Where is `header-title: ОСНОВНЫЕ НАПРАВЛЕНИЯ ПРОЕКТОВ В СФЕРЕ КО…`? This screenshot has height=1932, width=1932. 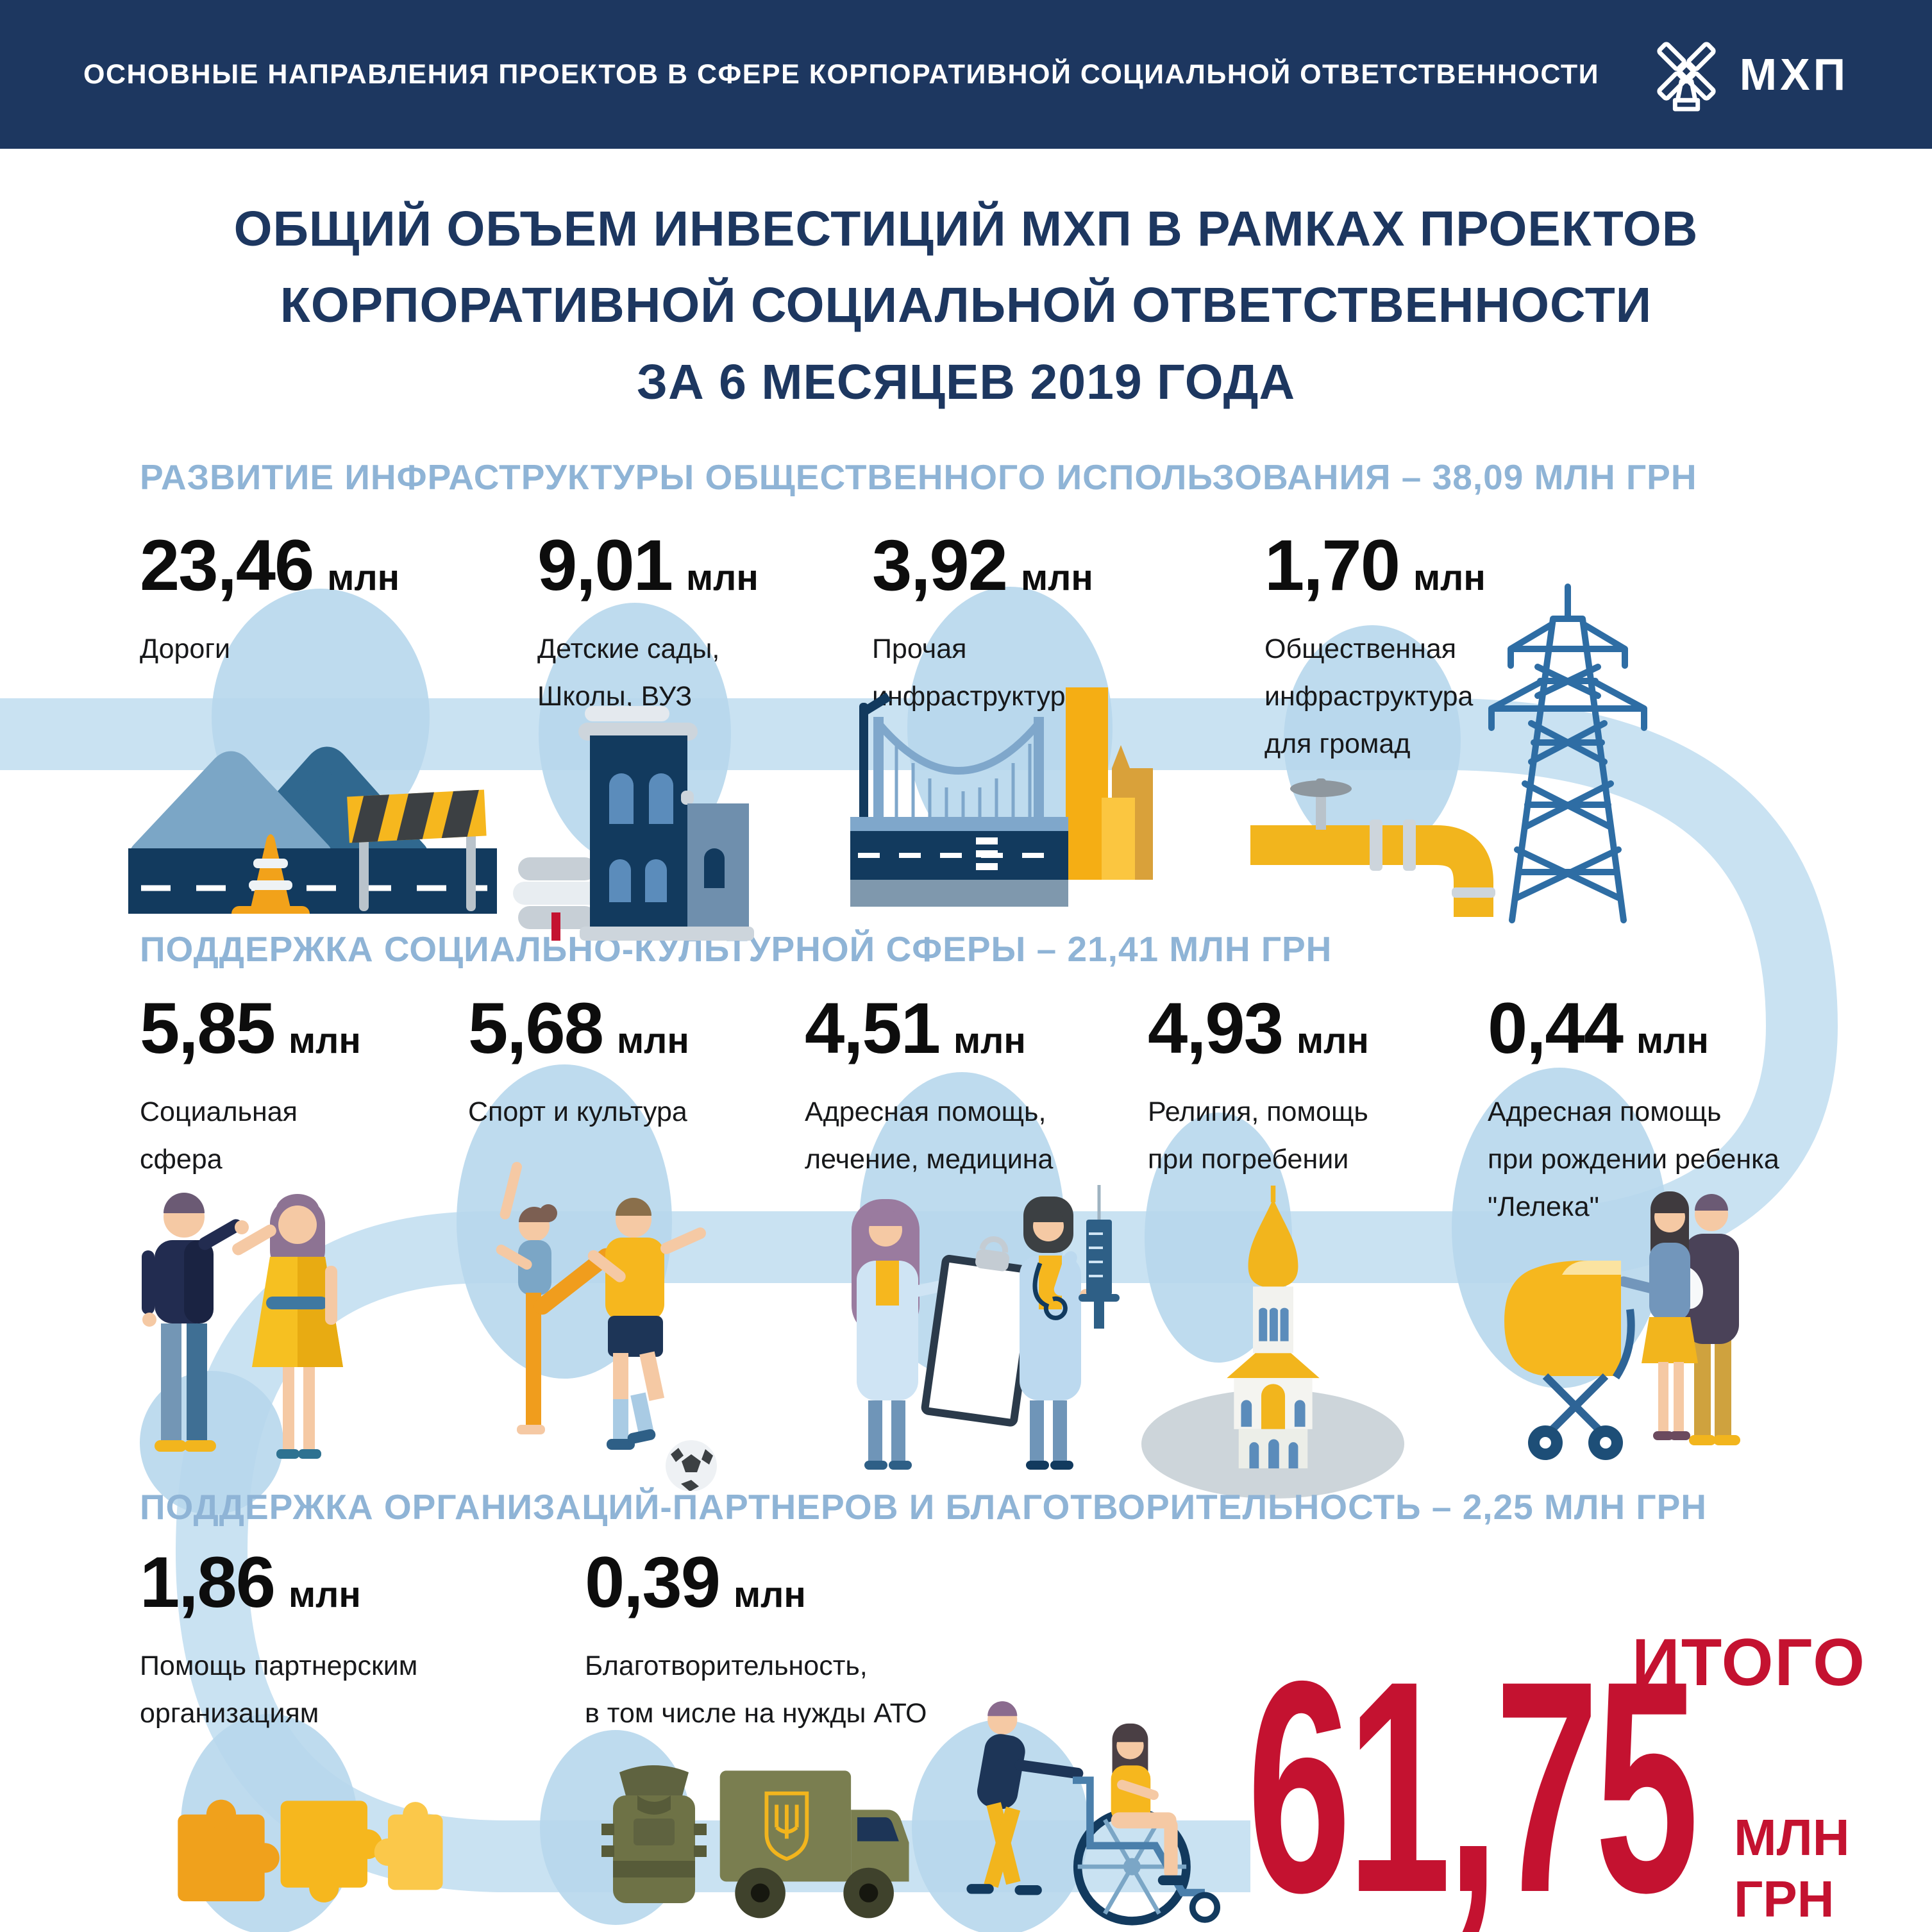
header-title: ОСНОВНЫЕ НАПРАВЛЕНИЯ ПРОЕКТОВ В СФЕРЕ КО… is located at coordinates (841, 74).